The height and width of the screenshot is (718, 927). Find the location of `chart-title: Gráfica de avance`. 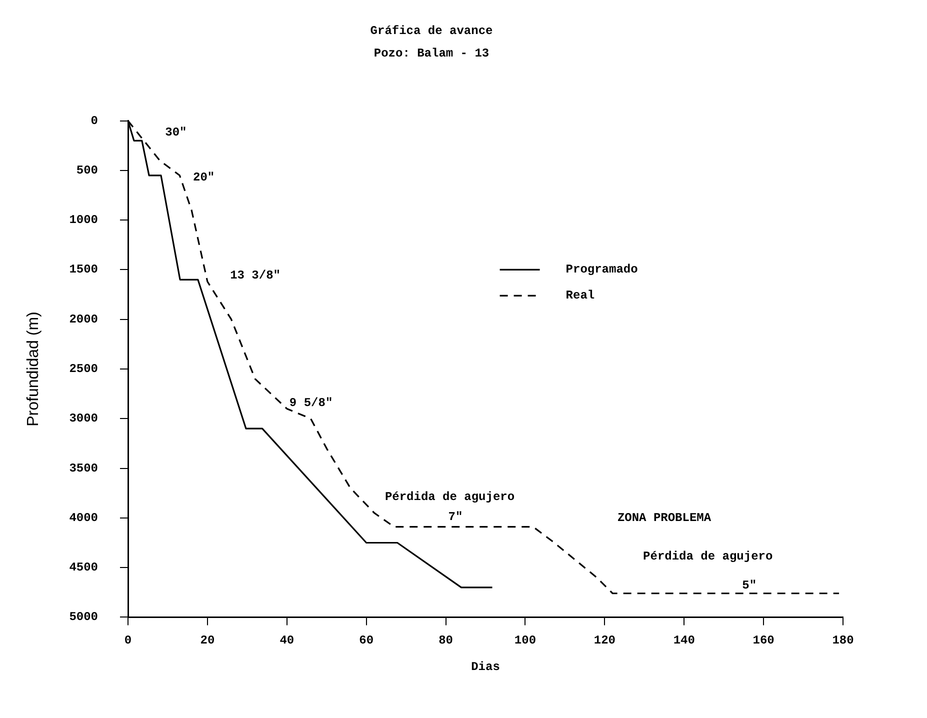

chart-title: Gráfica de avance is located at coordinates (431, 31).